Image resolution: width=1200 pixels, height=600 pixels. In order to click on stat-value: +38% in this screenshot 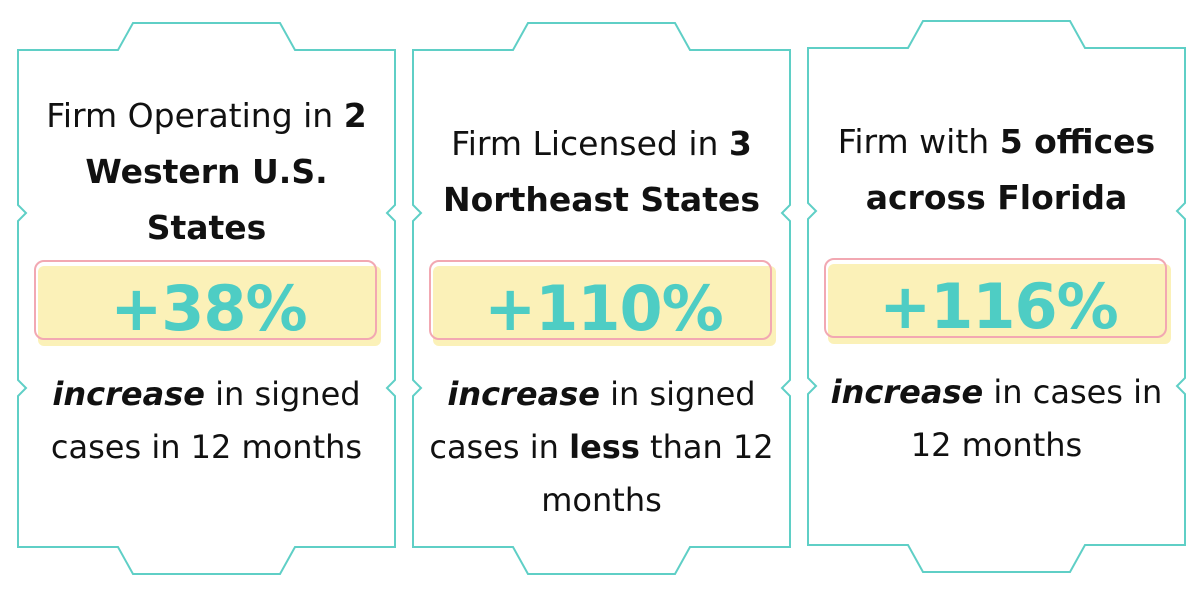, I will do `click(208, 308)`.